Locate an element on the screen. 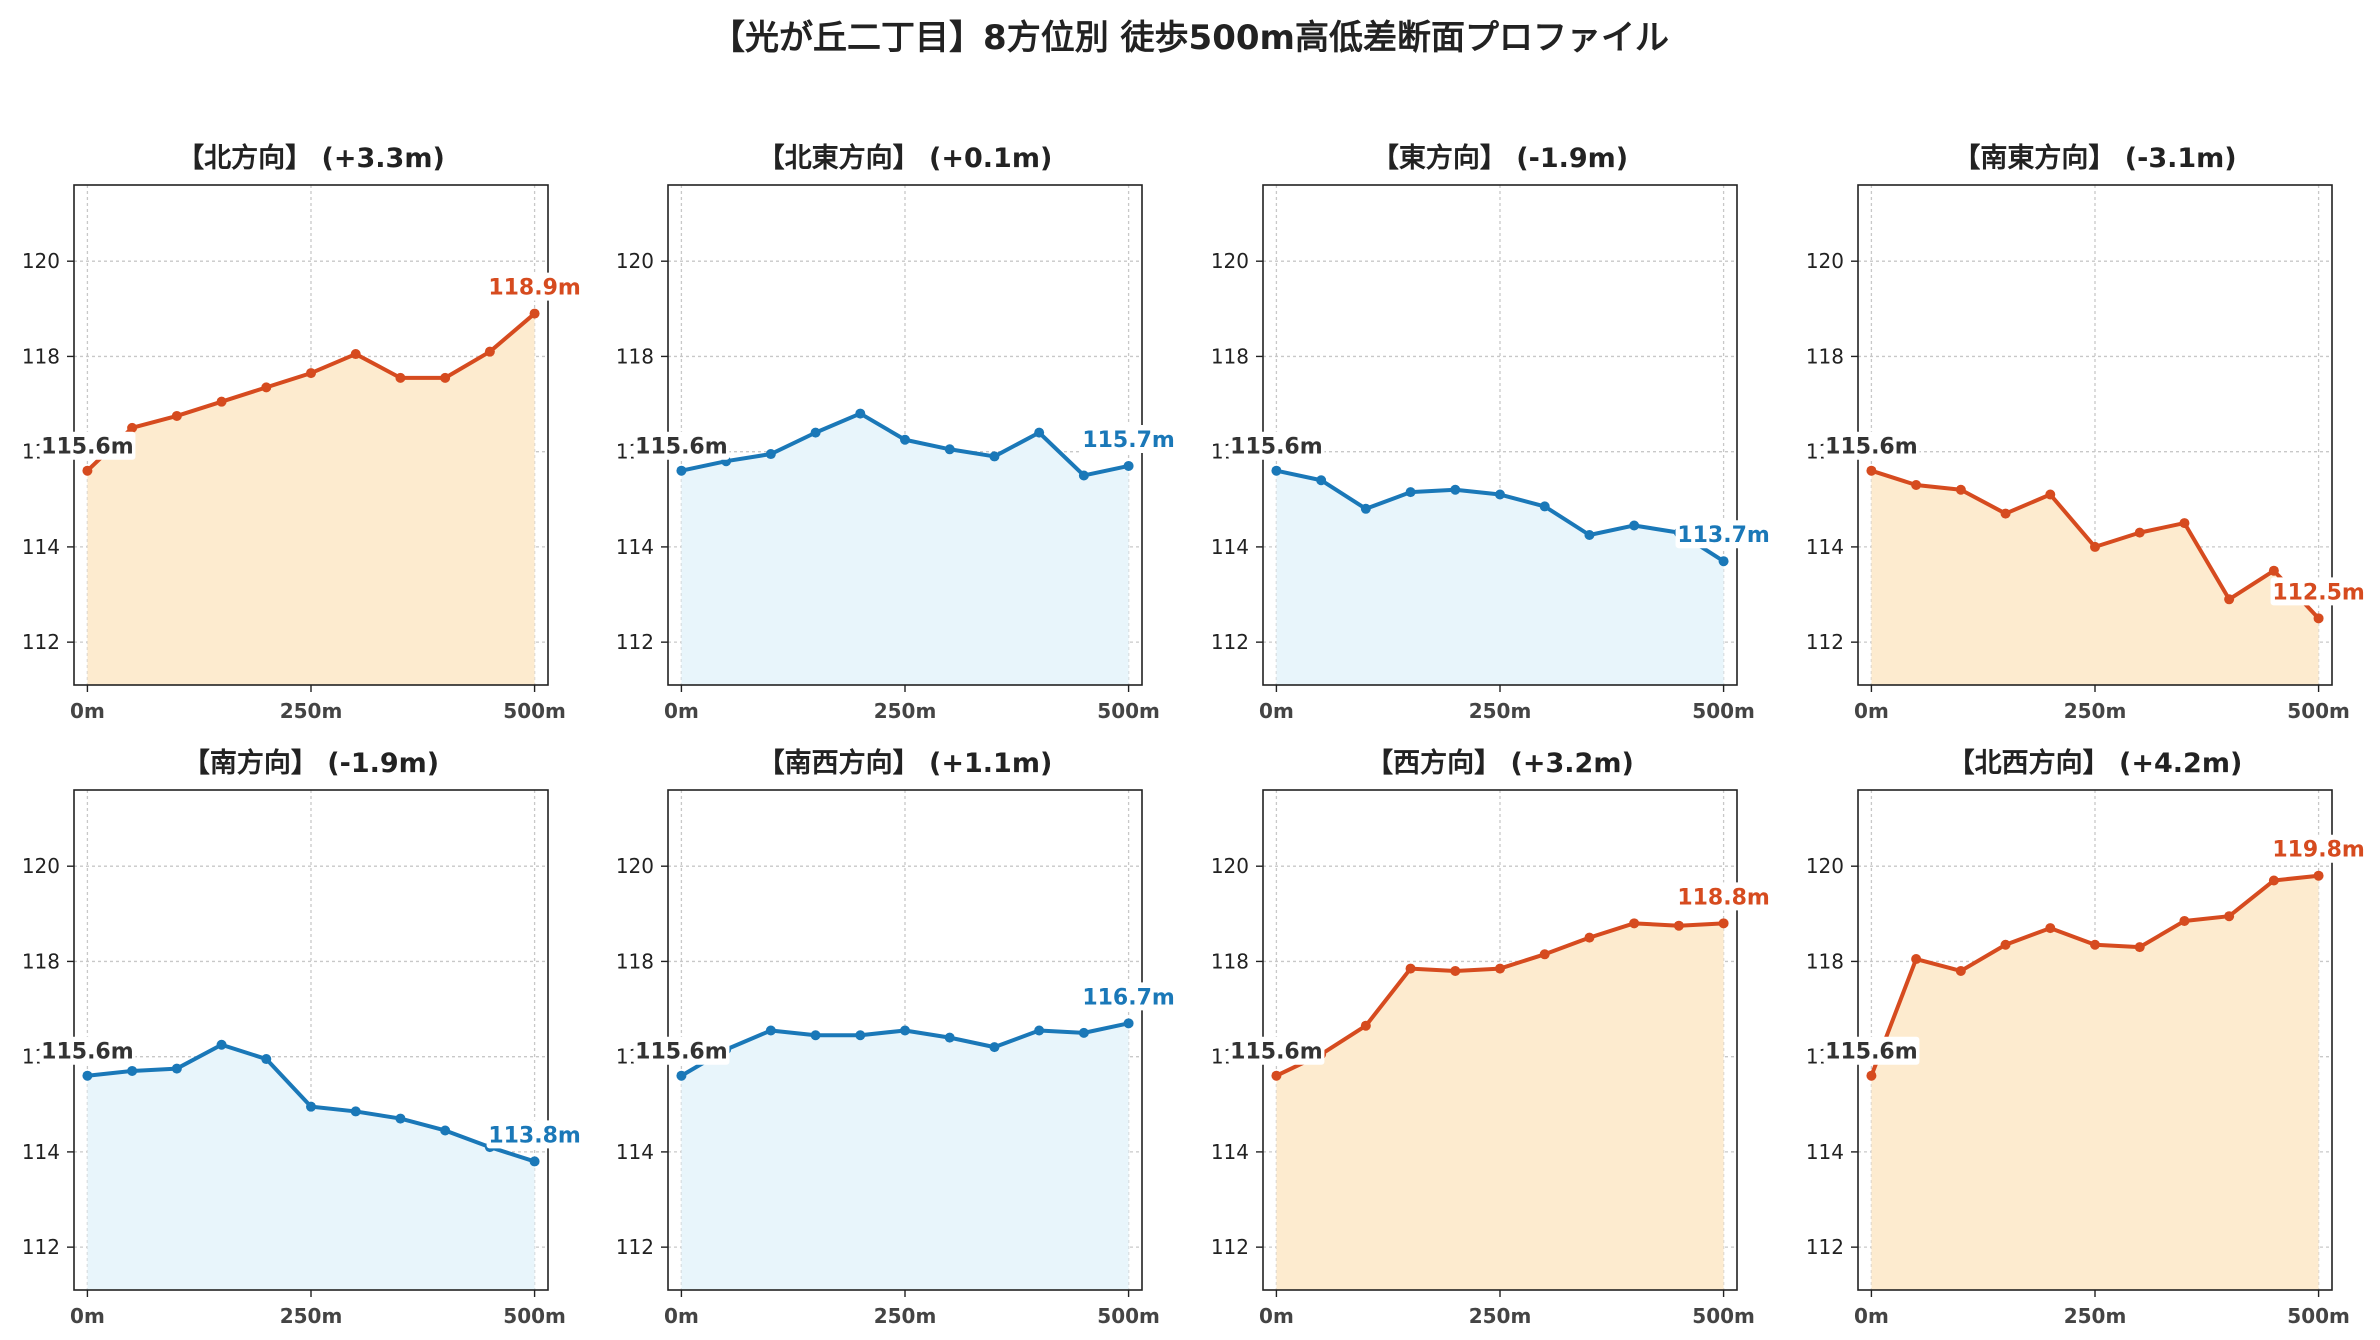  panel-title: 【南東方向】 (-3.1m) is located at coordinates (2094, 158).